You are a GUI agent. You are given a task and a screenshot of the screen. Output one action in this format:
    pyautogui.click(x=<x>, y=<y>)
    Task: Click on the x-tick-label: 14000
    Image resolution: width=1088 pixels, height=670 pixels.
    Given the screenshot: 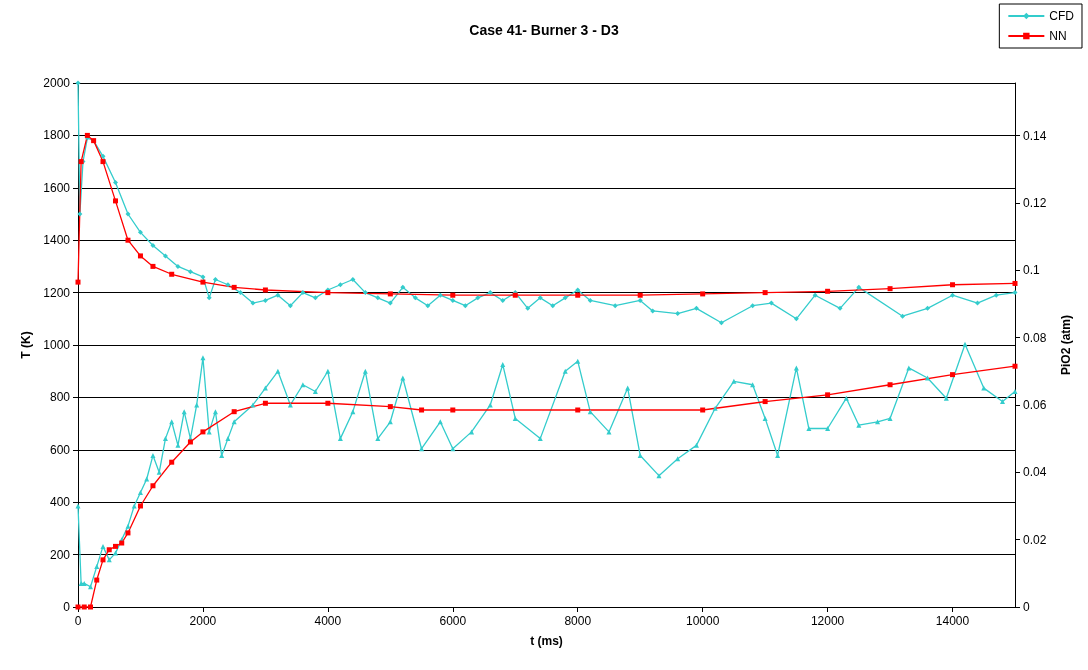 What is the action you would take?
    pyautogui.click(x=952, y=621)
    